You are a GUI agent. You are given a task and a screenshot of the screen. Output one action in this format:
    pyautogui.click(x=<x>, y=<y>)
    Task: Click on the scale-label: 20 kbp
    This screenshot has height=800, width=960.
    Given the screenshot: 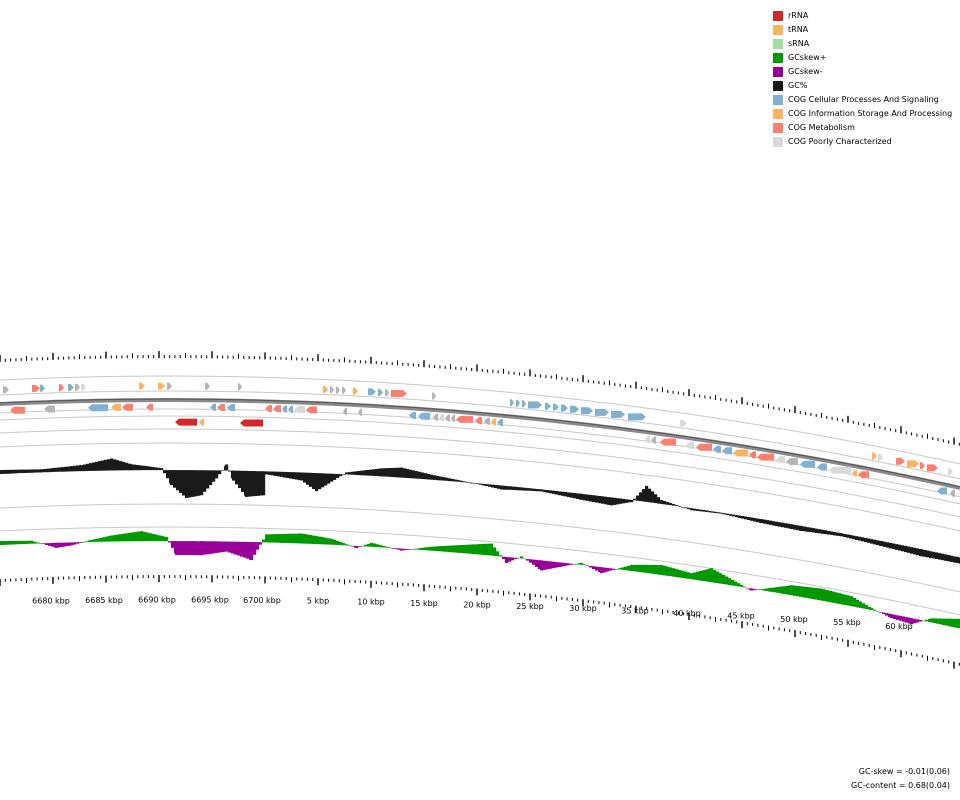 What is the action you would take?
    pyautogui.click(x=477, y=604)
    